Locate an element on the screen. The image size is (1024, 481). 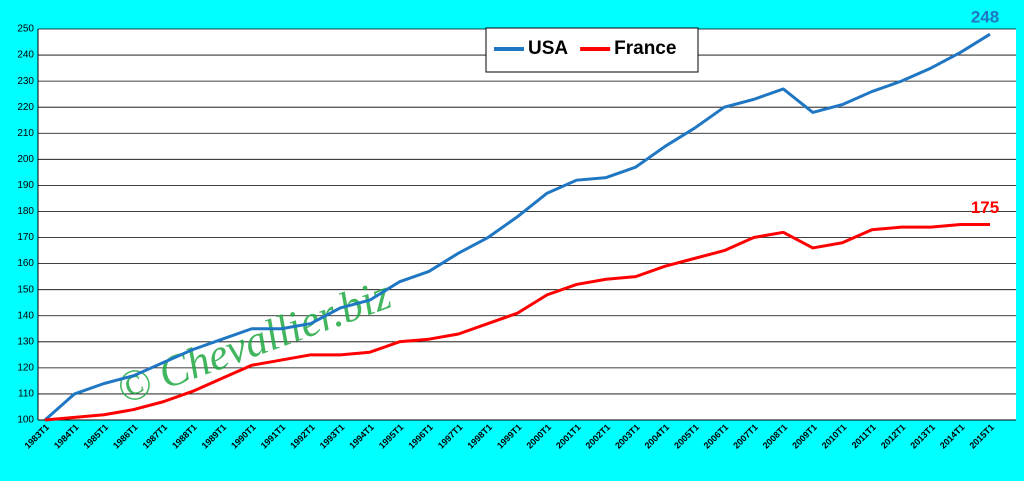
y-tick-label: 120 is located at coordinates (25, 368).